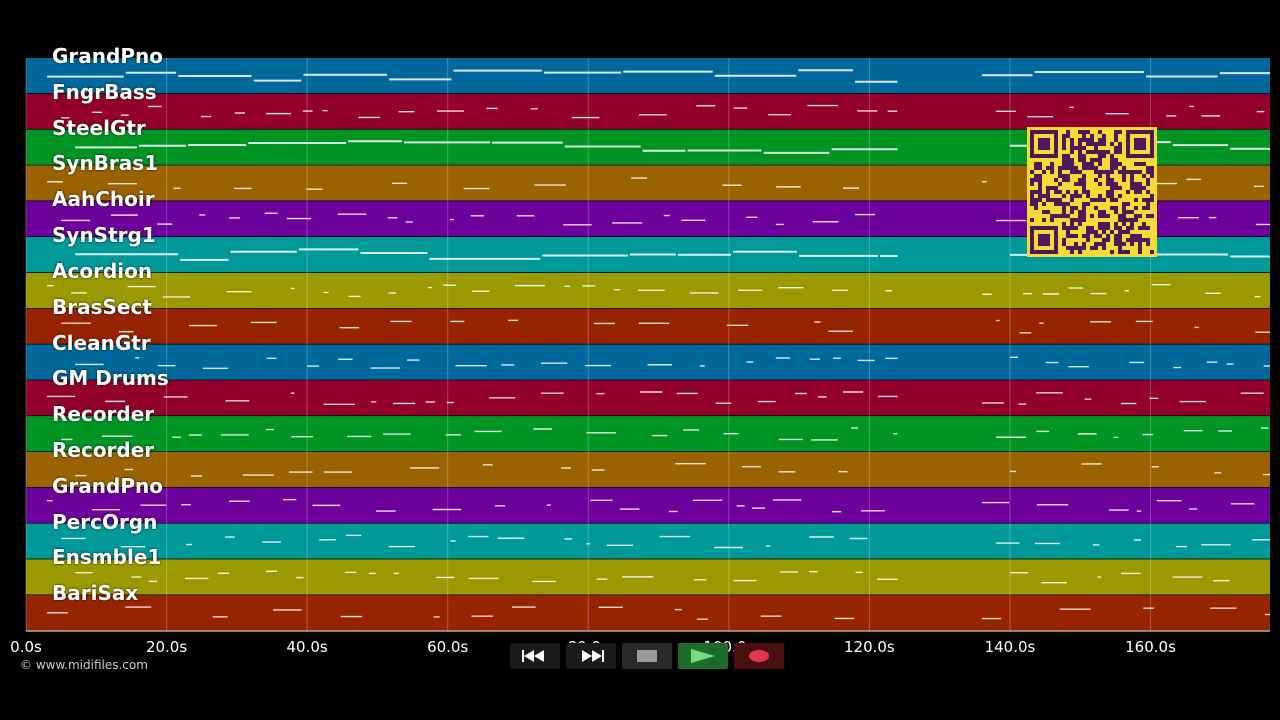  I want to click on record-icon, so click(759, 656).